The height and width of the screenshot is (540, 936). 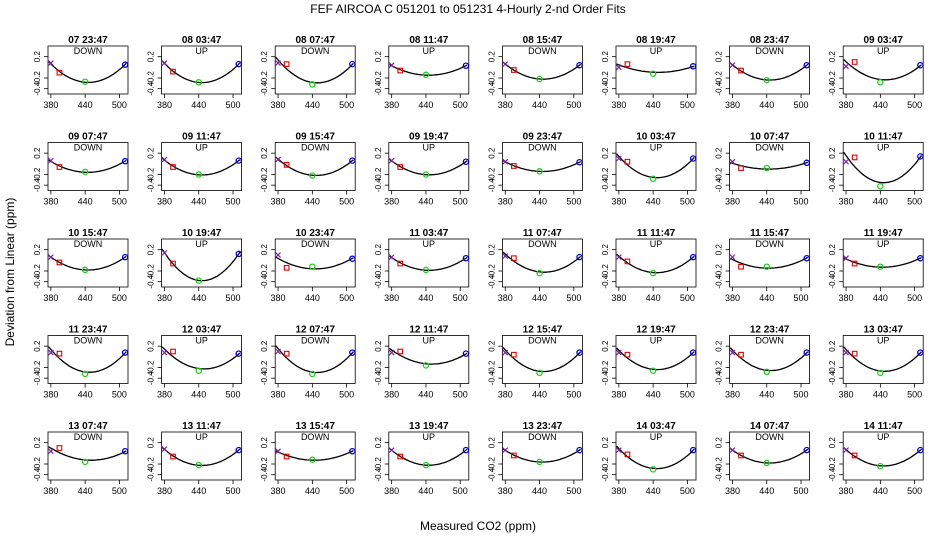 What do you see at coordinates (428, 330) in the screenshot?
I see `panel-title: 12 11:47` at bounding box center [428, 330].